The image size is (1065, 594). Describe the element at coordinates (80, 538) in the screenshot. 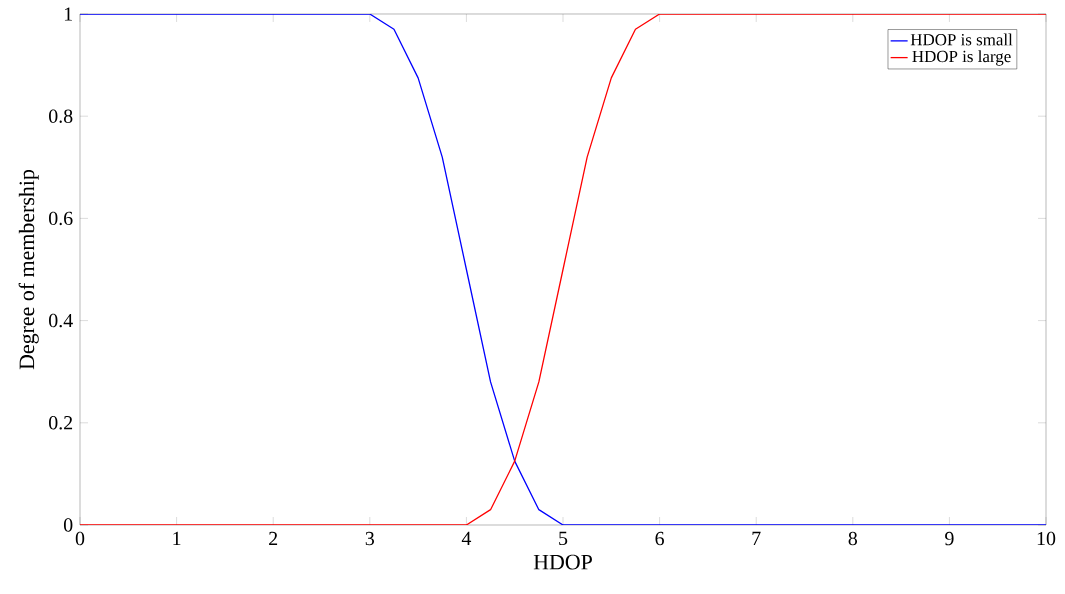

I see `x-tick-label: 0` at that location.